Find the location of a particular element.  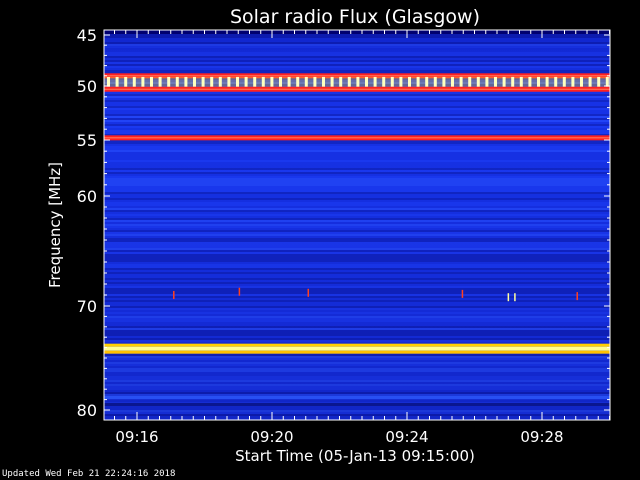

x-tick-label: 09:28 is located at coordinates (541, 437).